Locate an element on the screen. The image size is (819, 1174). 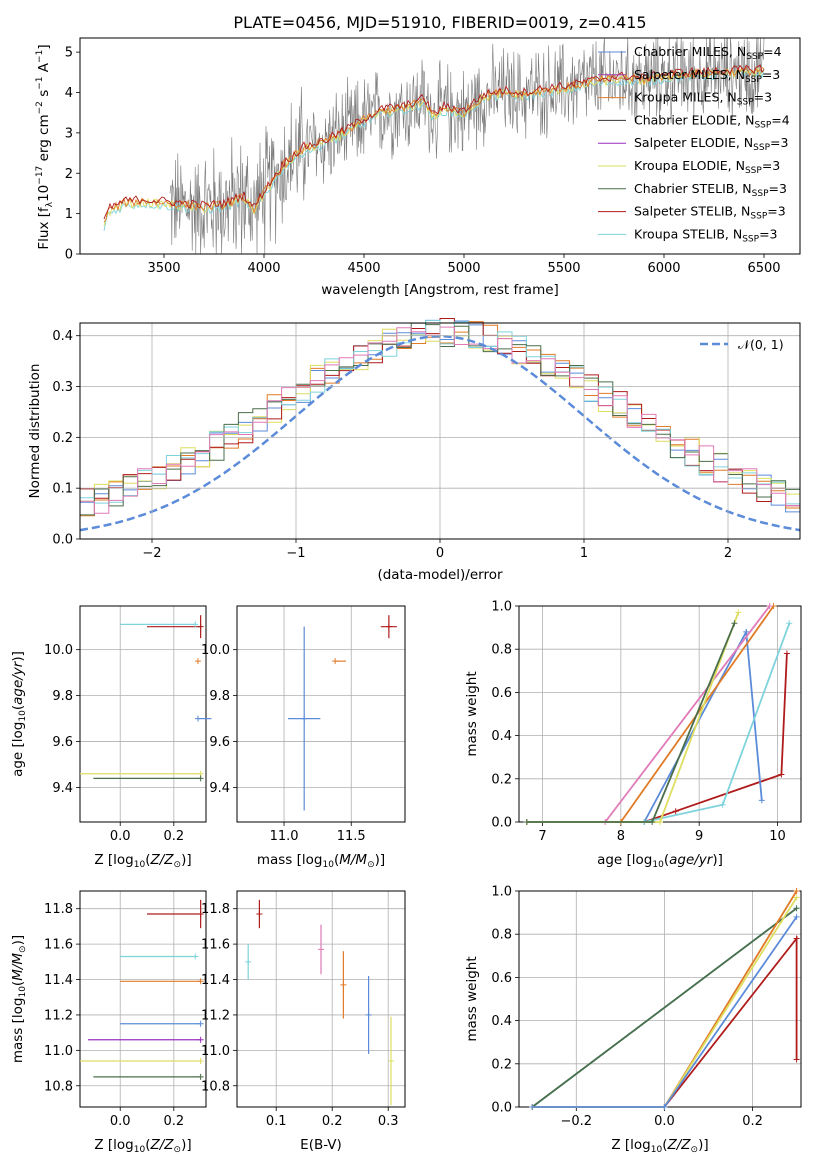
y-tick-label: 10.0 is located at coordinates (58, 650).